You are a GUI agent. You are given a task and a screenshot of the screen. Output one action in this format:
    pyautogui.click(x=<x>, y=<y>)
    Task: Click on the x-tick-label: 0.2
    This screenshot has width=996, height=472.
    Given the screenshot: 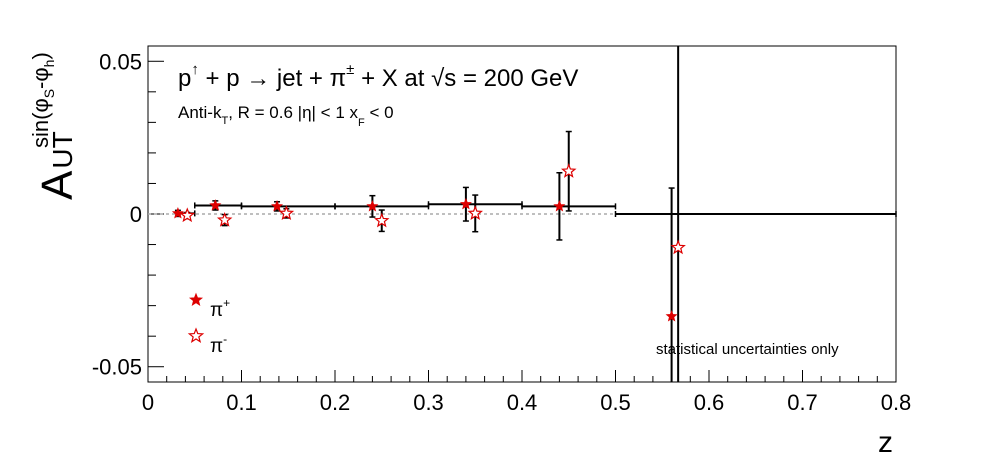 What is the action you would take?
    pyautogui.click(x=335, y=402)
    